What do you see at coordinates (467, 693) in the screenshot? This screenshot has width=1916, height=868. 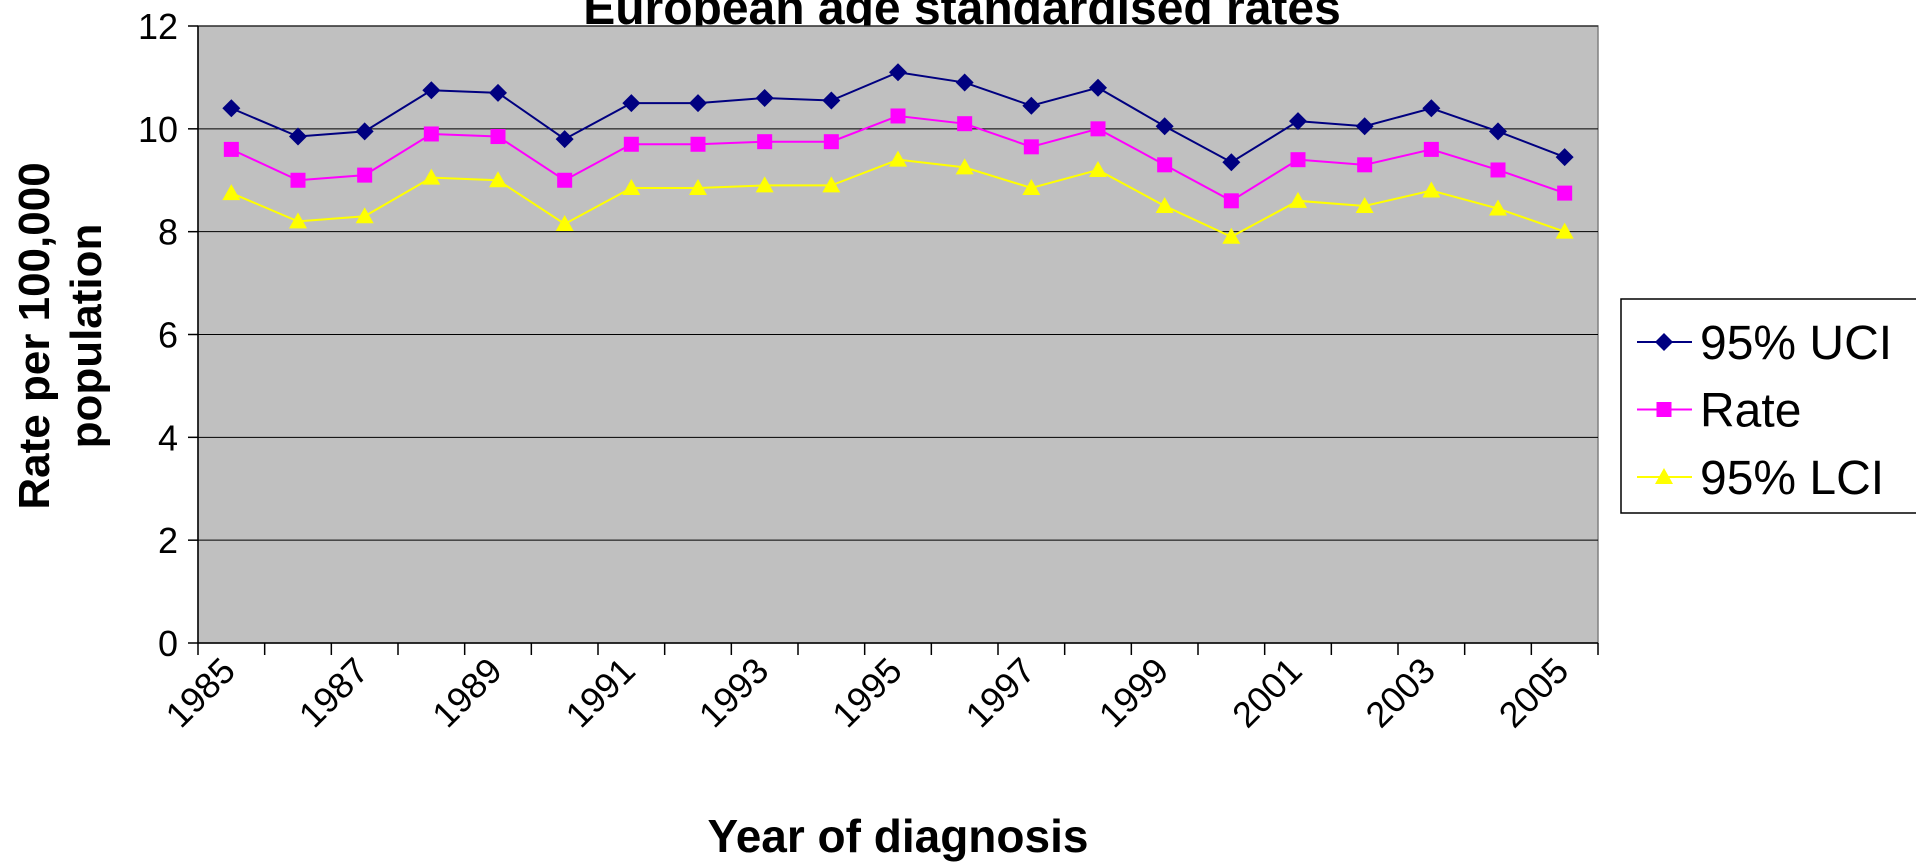 I see `x-tick-label: 1989` at bounding box center [467, 693].